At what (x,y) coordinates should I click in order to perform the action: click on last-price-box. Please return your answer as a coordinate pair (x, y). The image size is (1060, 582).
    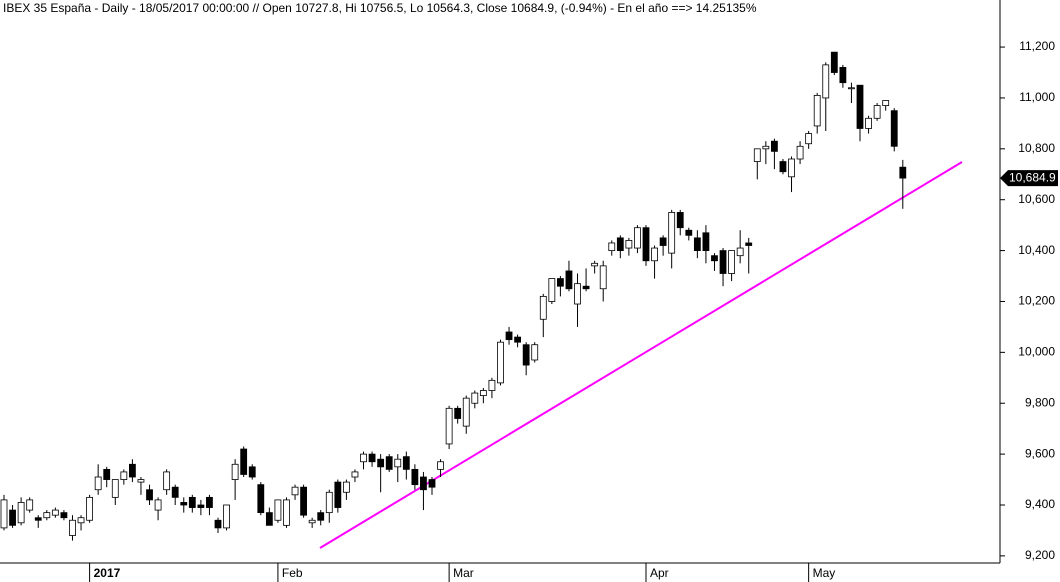
    Looking at the image, I should click on (1029, 178).